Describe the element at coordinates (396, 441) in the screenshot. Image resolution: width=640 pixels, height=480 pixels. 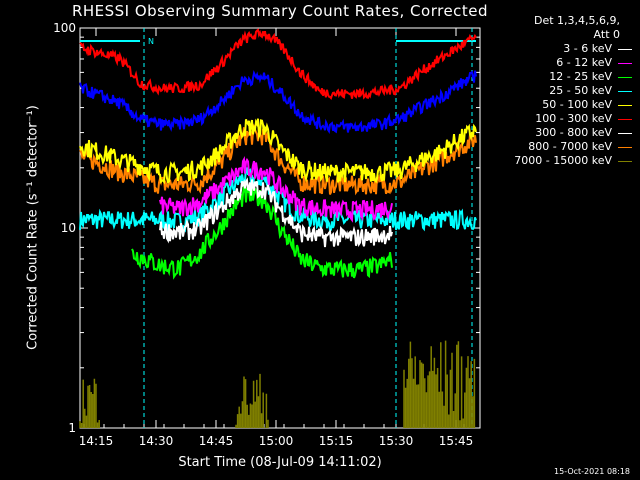
I see `x-tick-label: 15:30` at that location.